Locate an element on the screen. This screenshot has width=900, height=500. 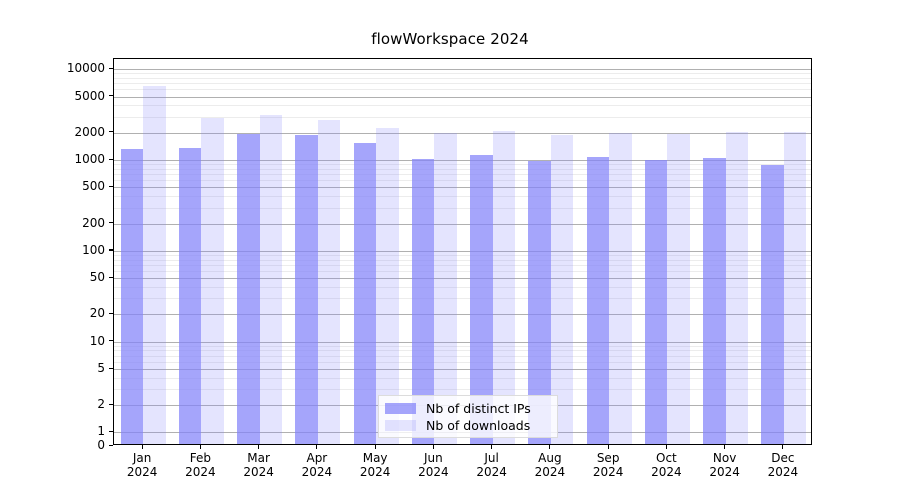
x-tick-label: Sep 2024 is located at coordinates (608, 465).